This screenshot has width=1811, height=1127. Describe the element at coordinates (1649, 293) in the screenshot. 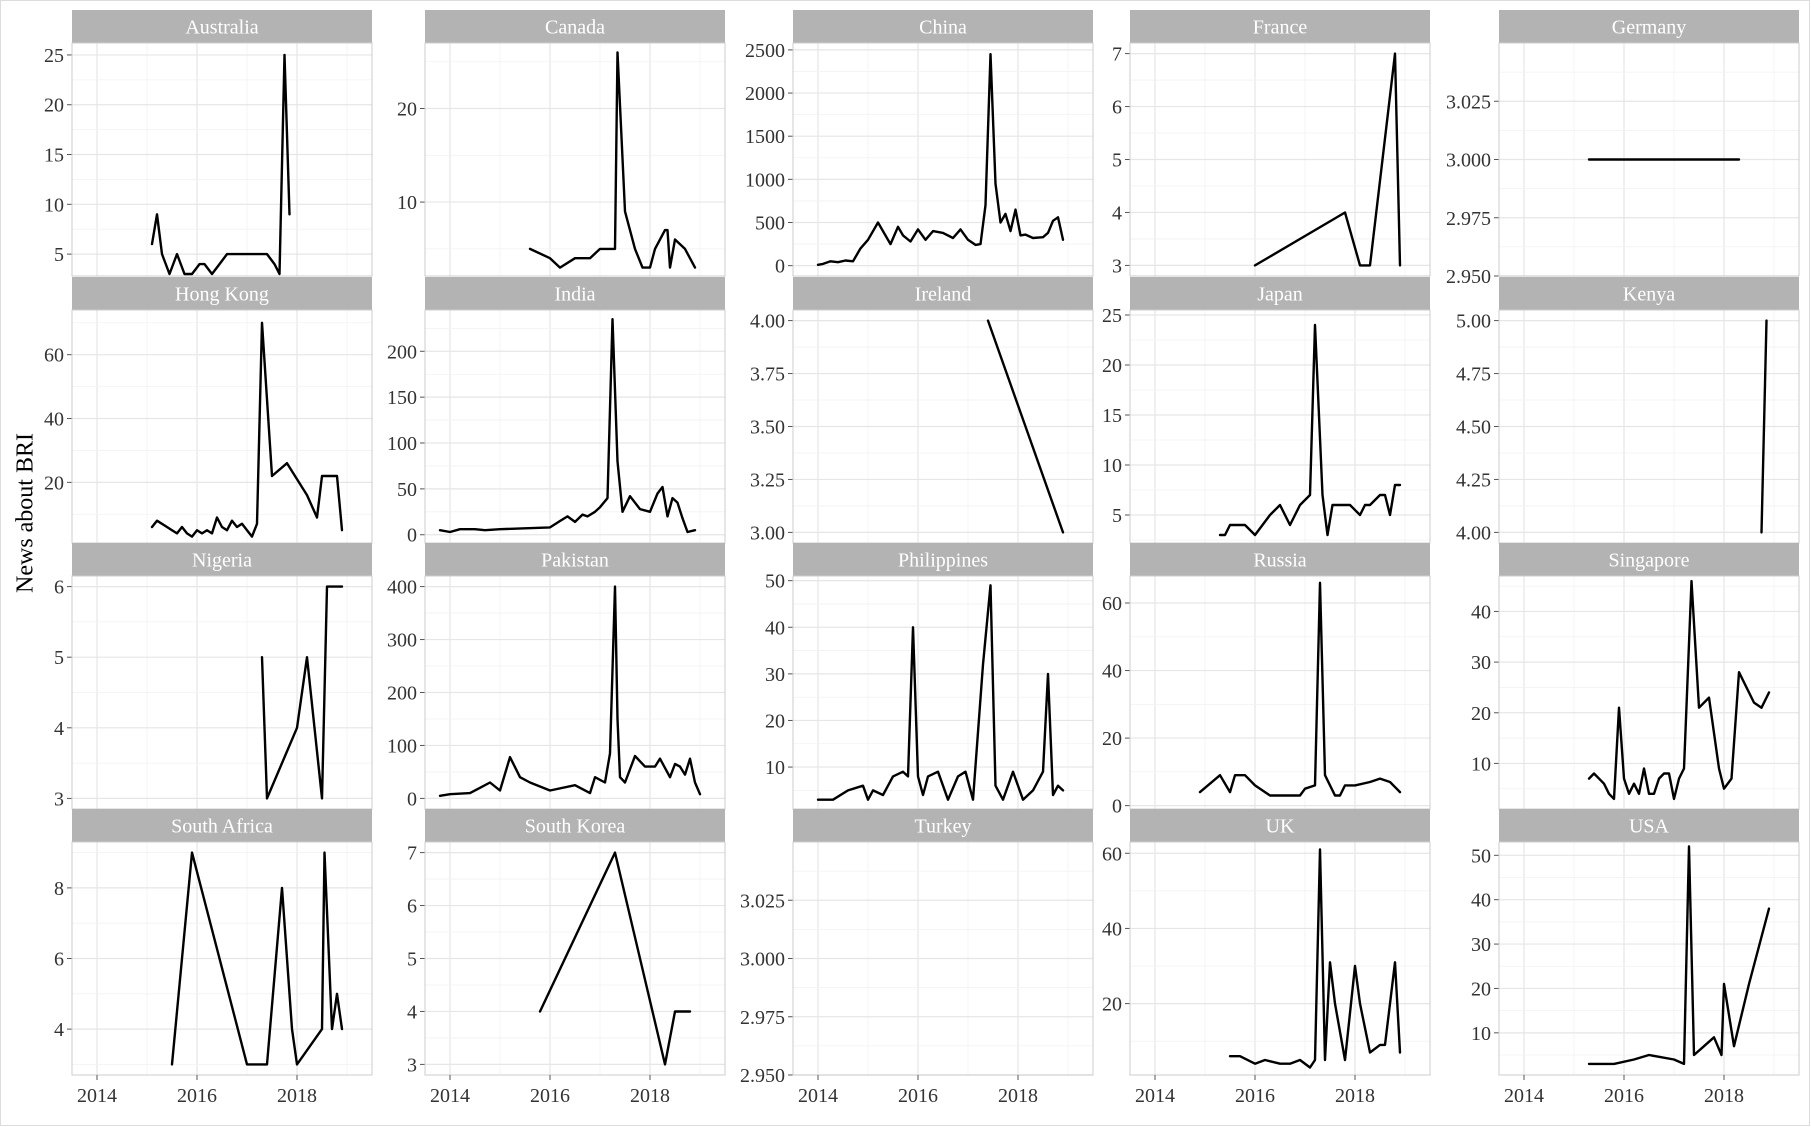

I see `panel-strip-kenya` at that location.